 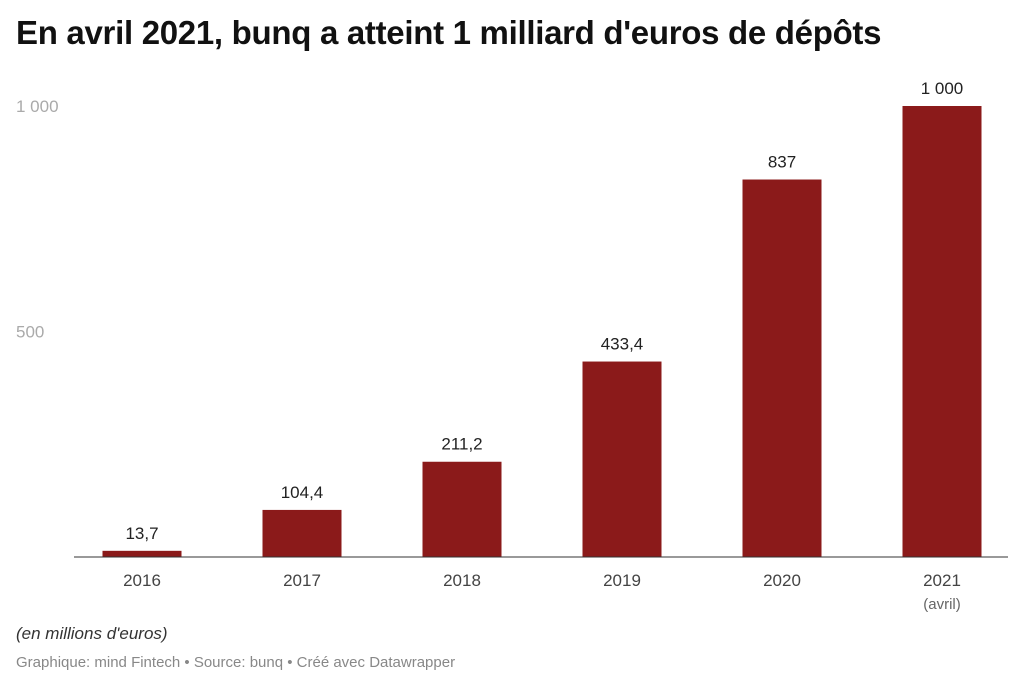 I want to click on bar-2019, so click(x=622, y=459).